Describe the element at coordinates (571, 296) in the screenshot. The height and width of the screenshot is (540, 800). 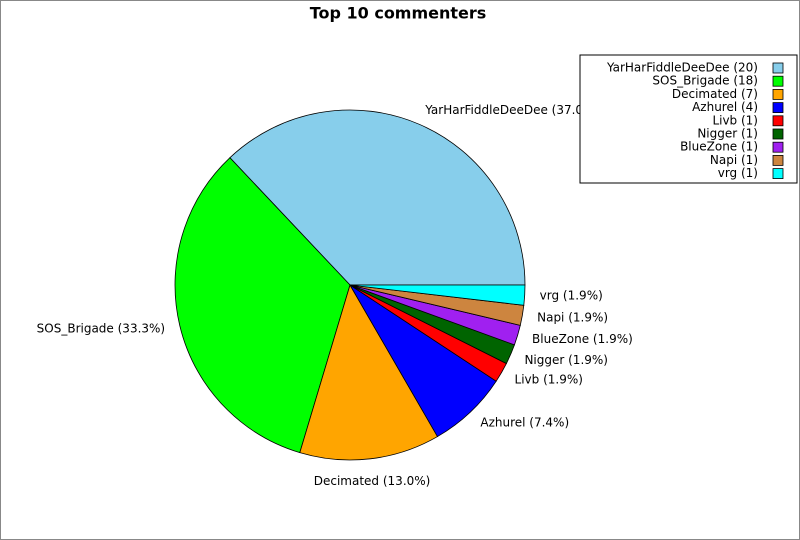
I see `slice-label: vrg (1.9%)` at that location.